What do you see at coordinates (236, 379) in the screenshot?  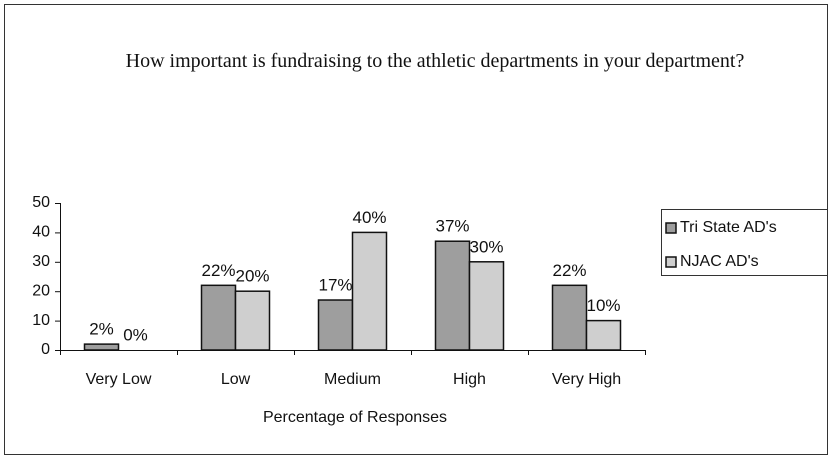 I see `x-tick-label: Low` at bounding box center [236, 379].